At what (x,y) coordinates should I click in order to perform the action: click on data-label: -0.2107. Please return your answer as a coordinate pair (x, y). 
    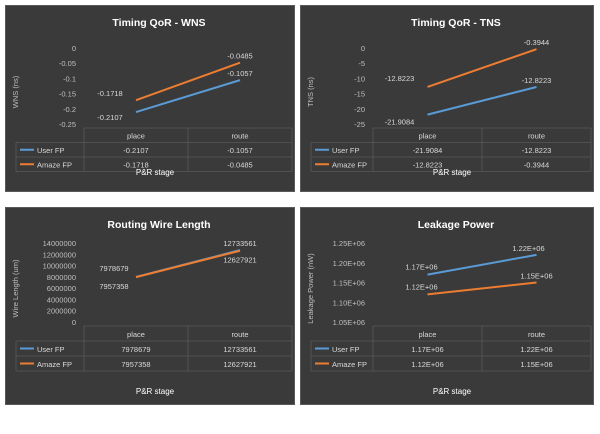
    Looking at the image, I should click on (109, 117).